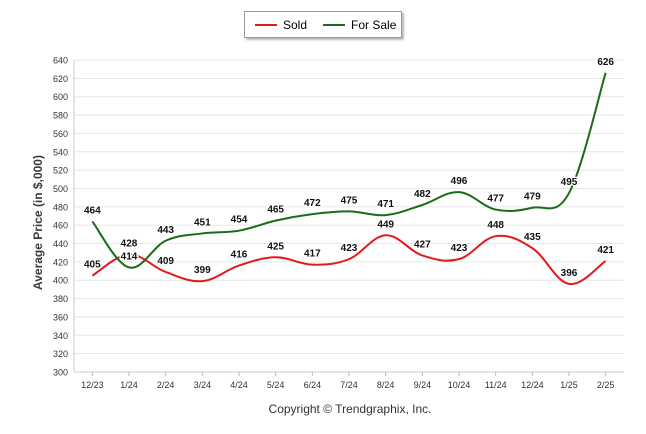  I want to click on data-label-for-sale: 479, so click(532, 197).